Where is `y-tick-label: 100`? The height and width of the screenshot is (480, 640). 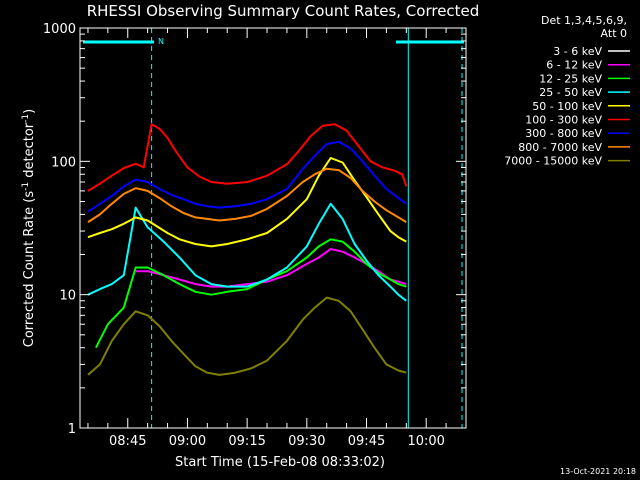
y-tick-label: 100 is located at coordinates (63, 162).